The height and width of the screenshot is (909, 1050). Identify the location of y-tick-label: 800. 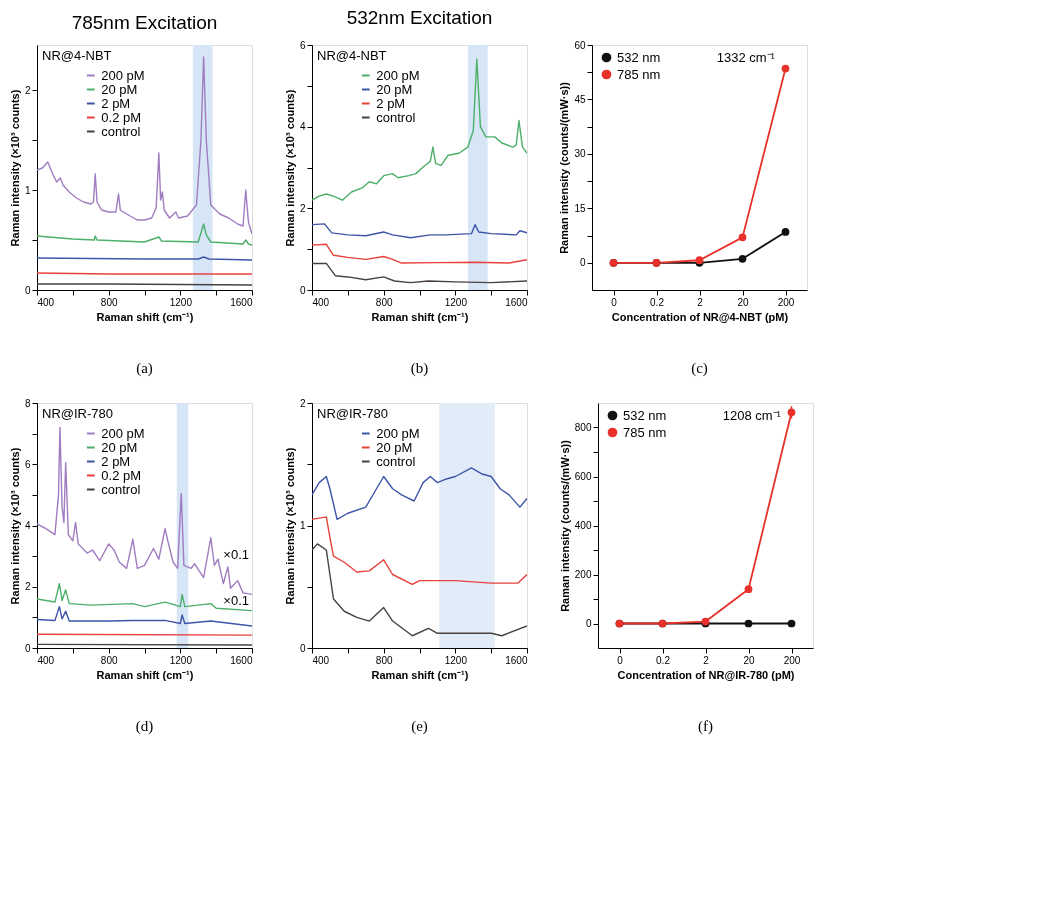
(583, 427).